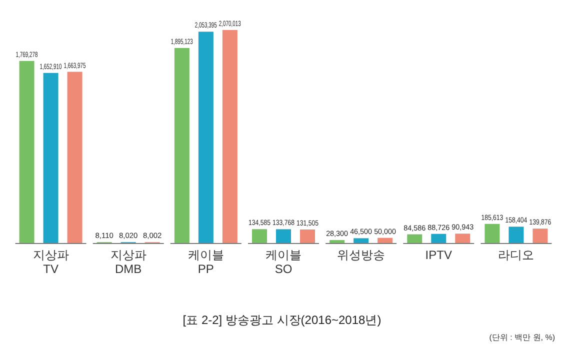  Describe the element at coordinates (516, 255) in the screenshot. I see `x-tick-label: 라디오` at that location.